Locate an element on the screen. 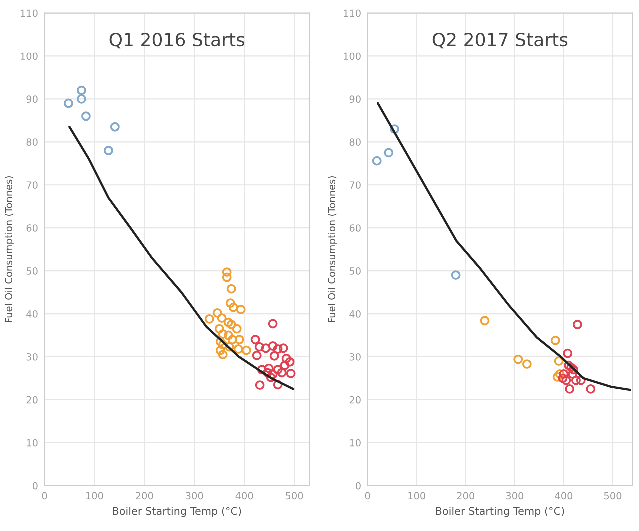 The width and height of the screenshot is (639, 531). text: Q2 2017 Starts is located at coordinates (500, 40).